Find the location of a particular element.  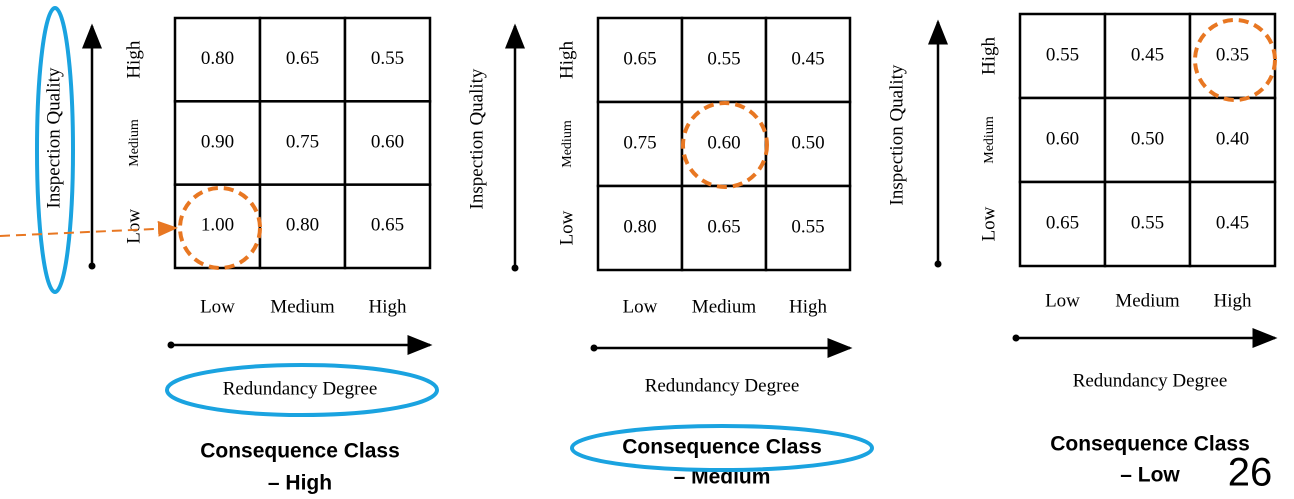

pointer is located at coordinates (89, 228).